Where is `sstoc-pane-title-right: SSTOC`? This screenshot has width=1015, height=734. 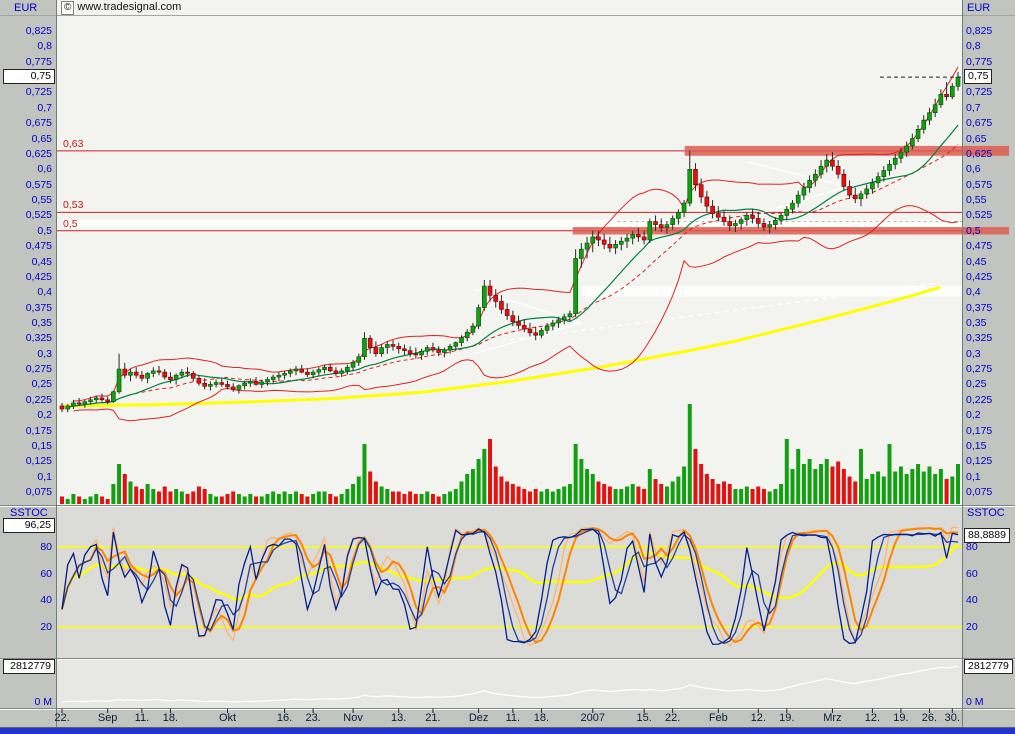
sstoc-pane-title-right: SSTOC is located at coordinates (986, 513).